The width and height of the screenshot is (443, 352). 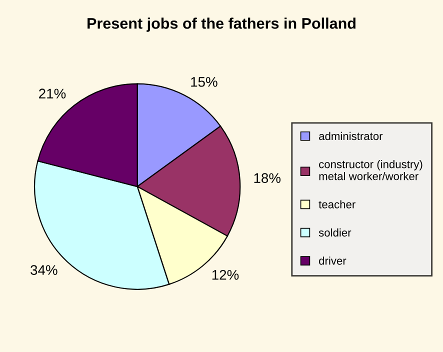 What do you see at coordinates (267, 178) in the screenshot?
I see `data-label: 18%` at bounding box center [267, 178].